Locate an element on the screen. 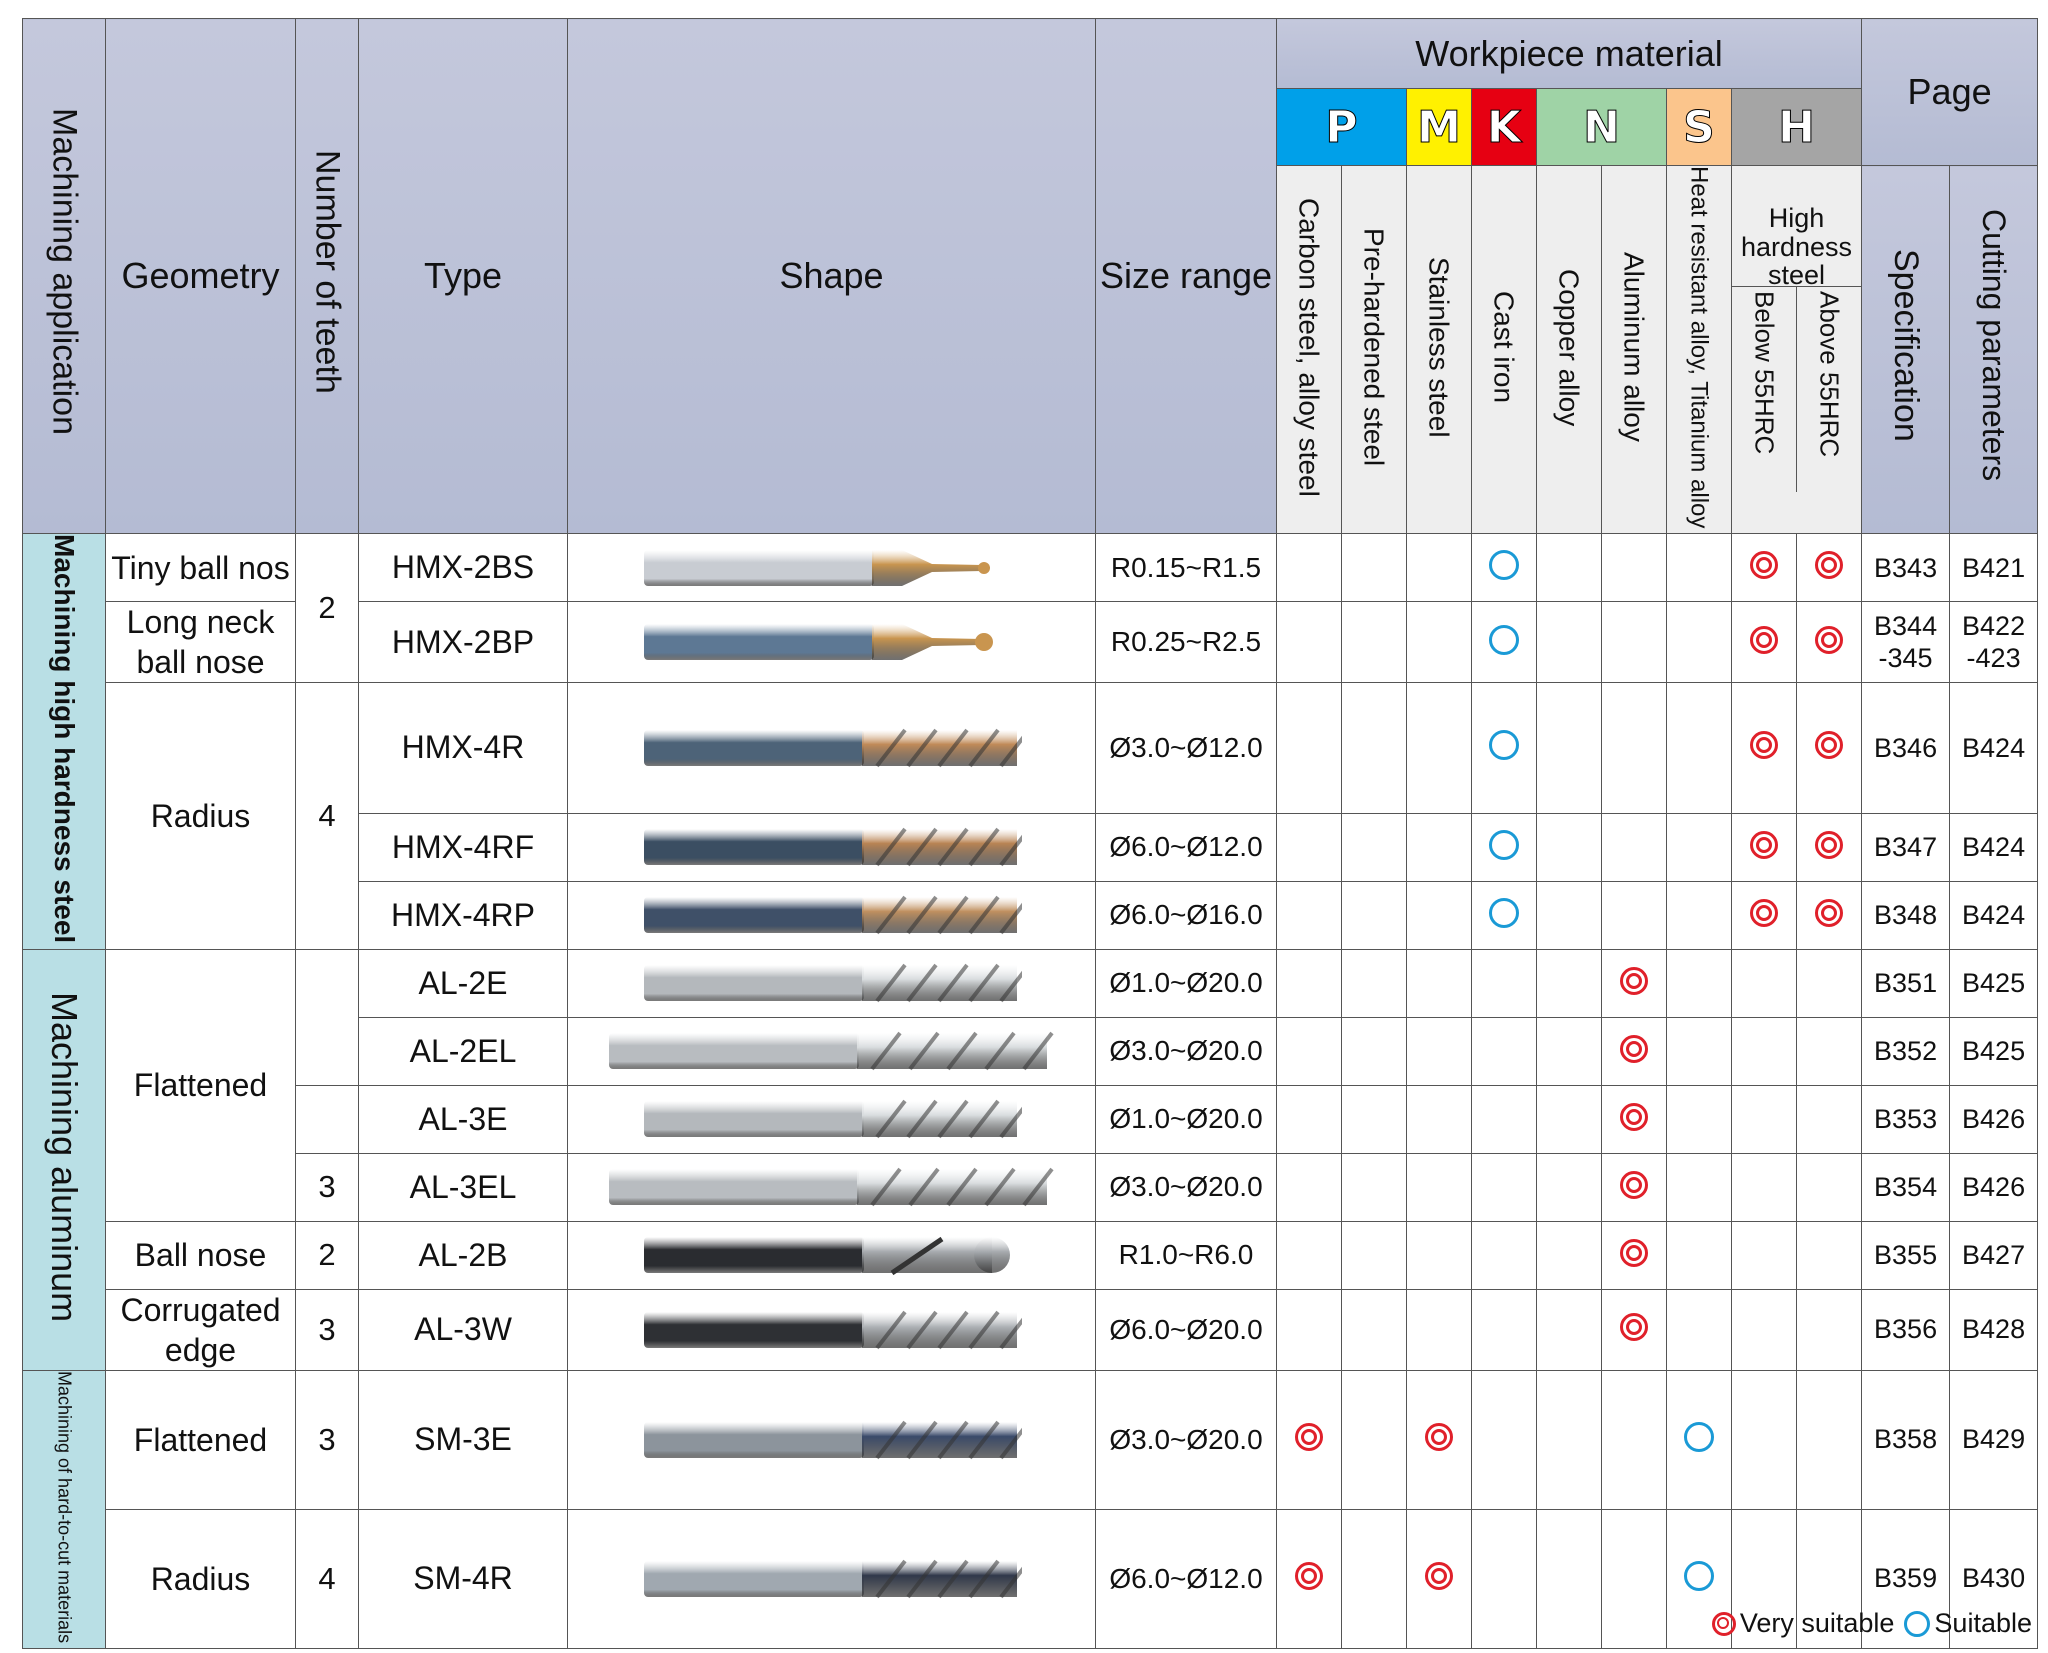 The image size is (2048, 1653). spec-page: B346 is located at coordinates (1906, 748).